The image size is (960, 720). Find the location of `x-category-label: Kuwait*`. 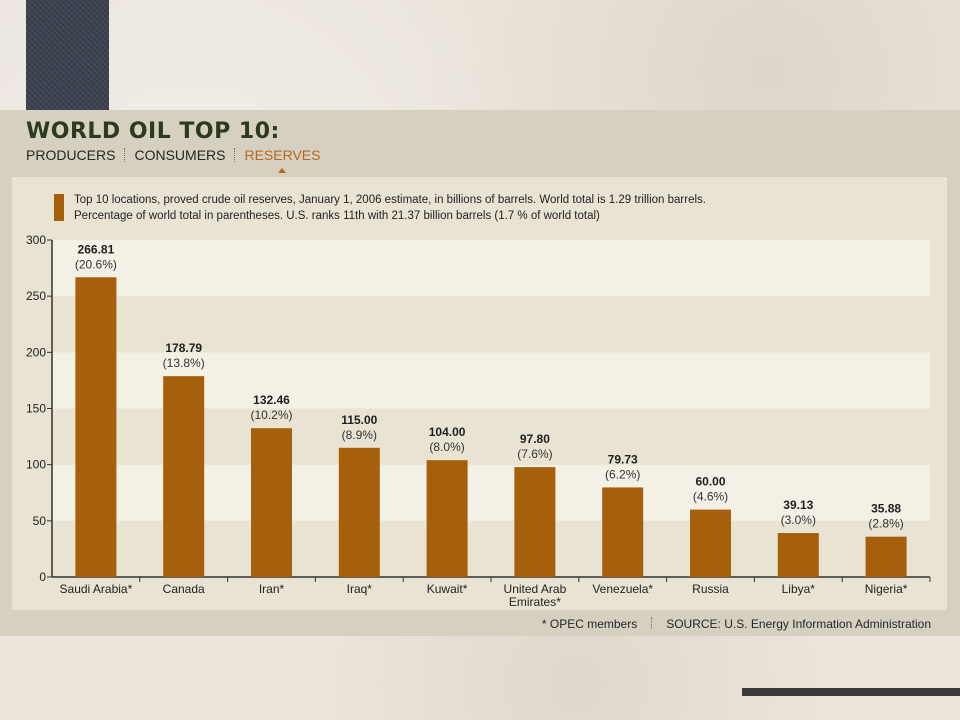

x-category-label: Kuwait* is located at coordinates (447, 589).